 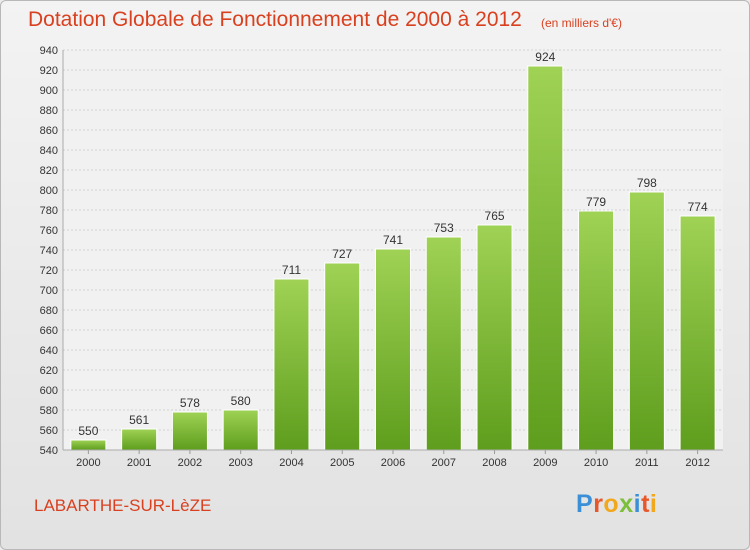 What do you see at coordinates (88, 431) in the screenshot?
I see `value-label: 550` at bounding box center [88, 431].